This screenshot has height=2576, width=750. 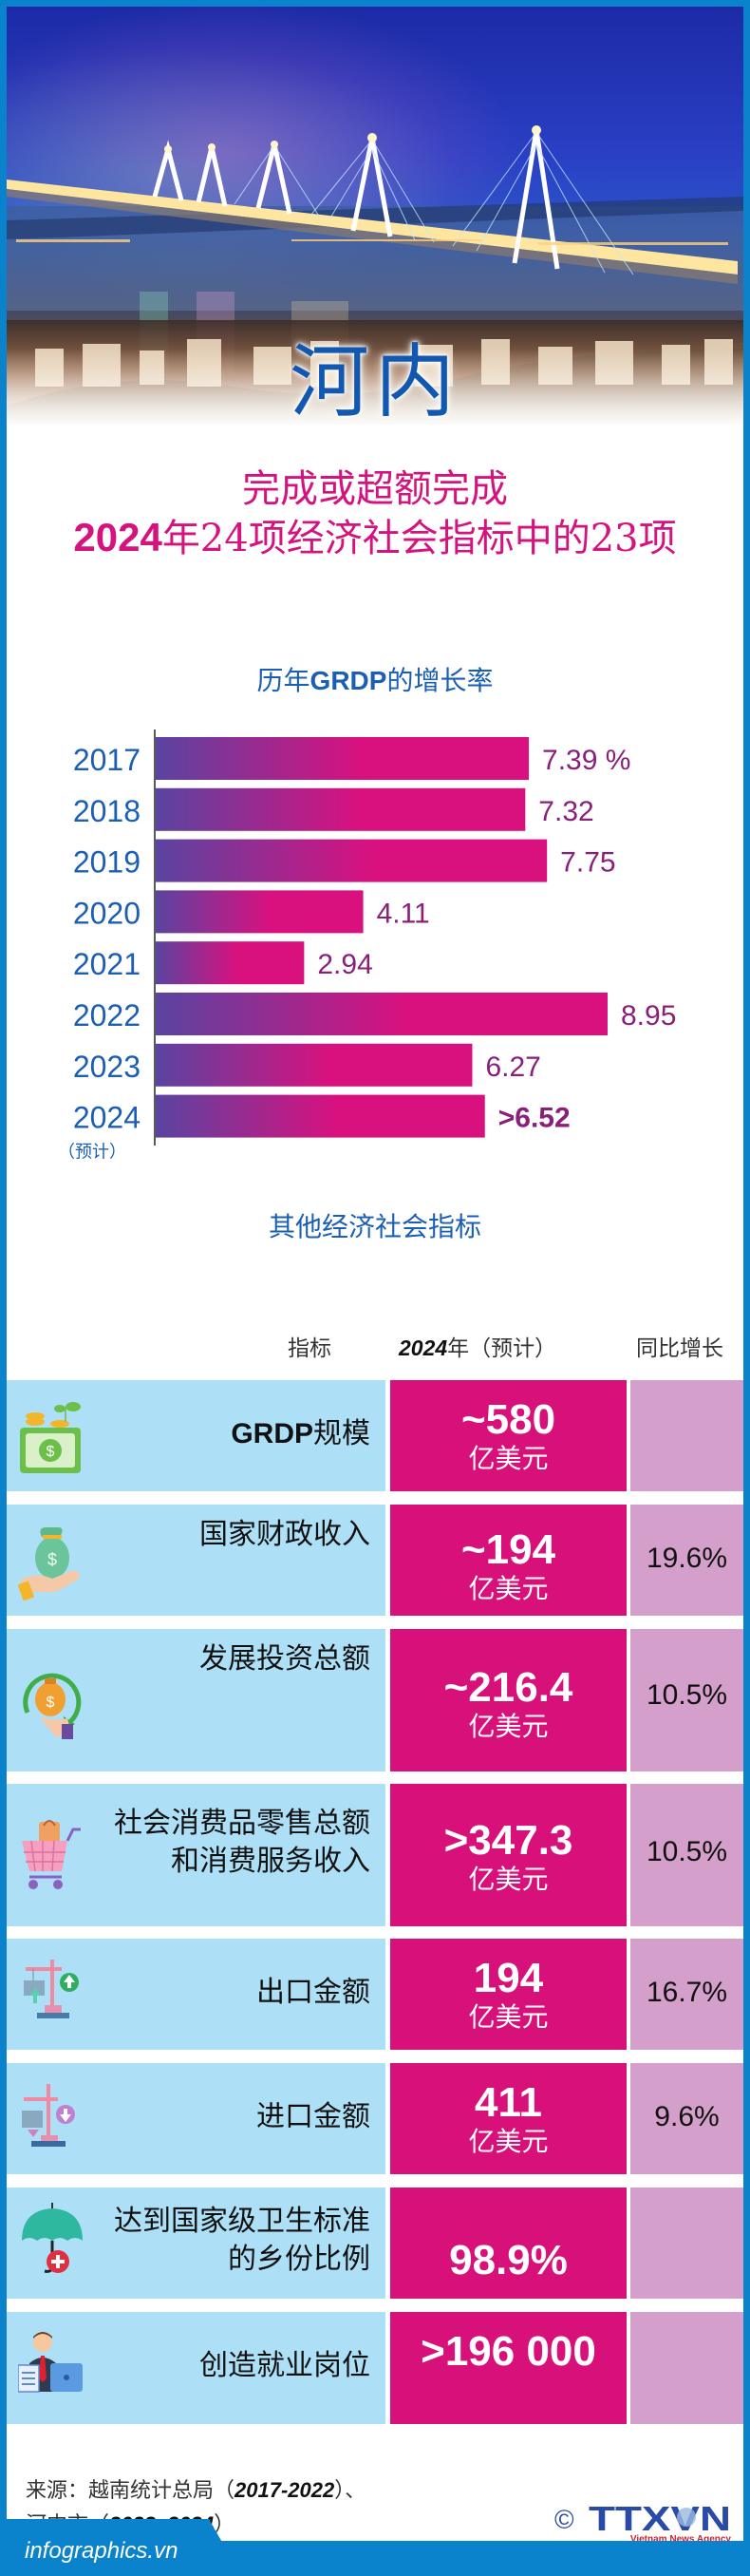 What do you see at coordinates (348, 680) in the screenshot?
I see `chart-title-bold: GRDP` at bounding box center [348, 680].